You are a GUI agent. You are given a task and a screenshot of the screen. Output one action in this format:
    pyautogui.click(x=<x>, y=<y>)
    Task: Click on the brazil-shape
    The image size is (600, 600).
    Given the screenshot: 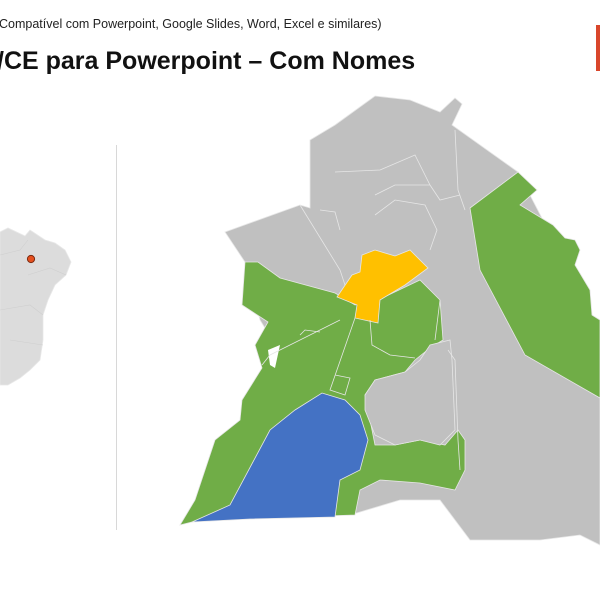 What is the action you would take?
    pyautogui.click(x=36, y=306)
    